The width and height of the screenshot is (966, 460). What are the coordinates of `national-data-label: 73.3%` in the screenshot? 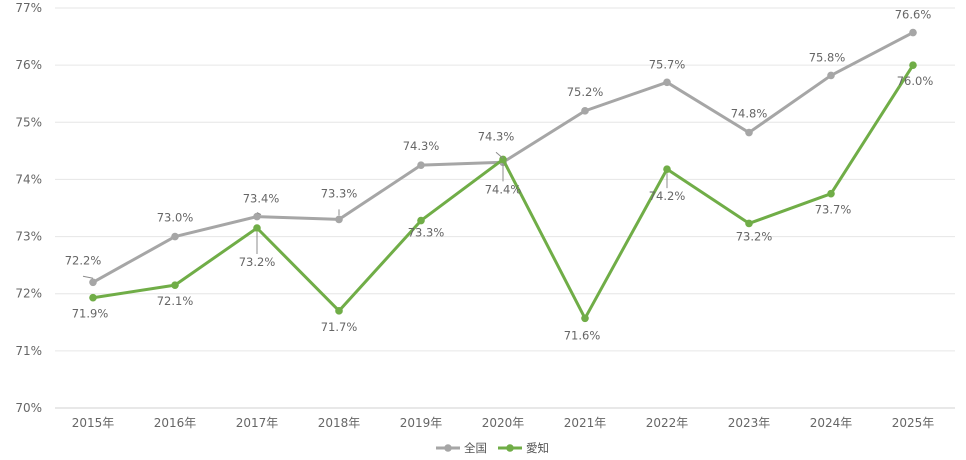 It's located at (339, 193).